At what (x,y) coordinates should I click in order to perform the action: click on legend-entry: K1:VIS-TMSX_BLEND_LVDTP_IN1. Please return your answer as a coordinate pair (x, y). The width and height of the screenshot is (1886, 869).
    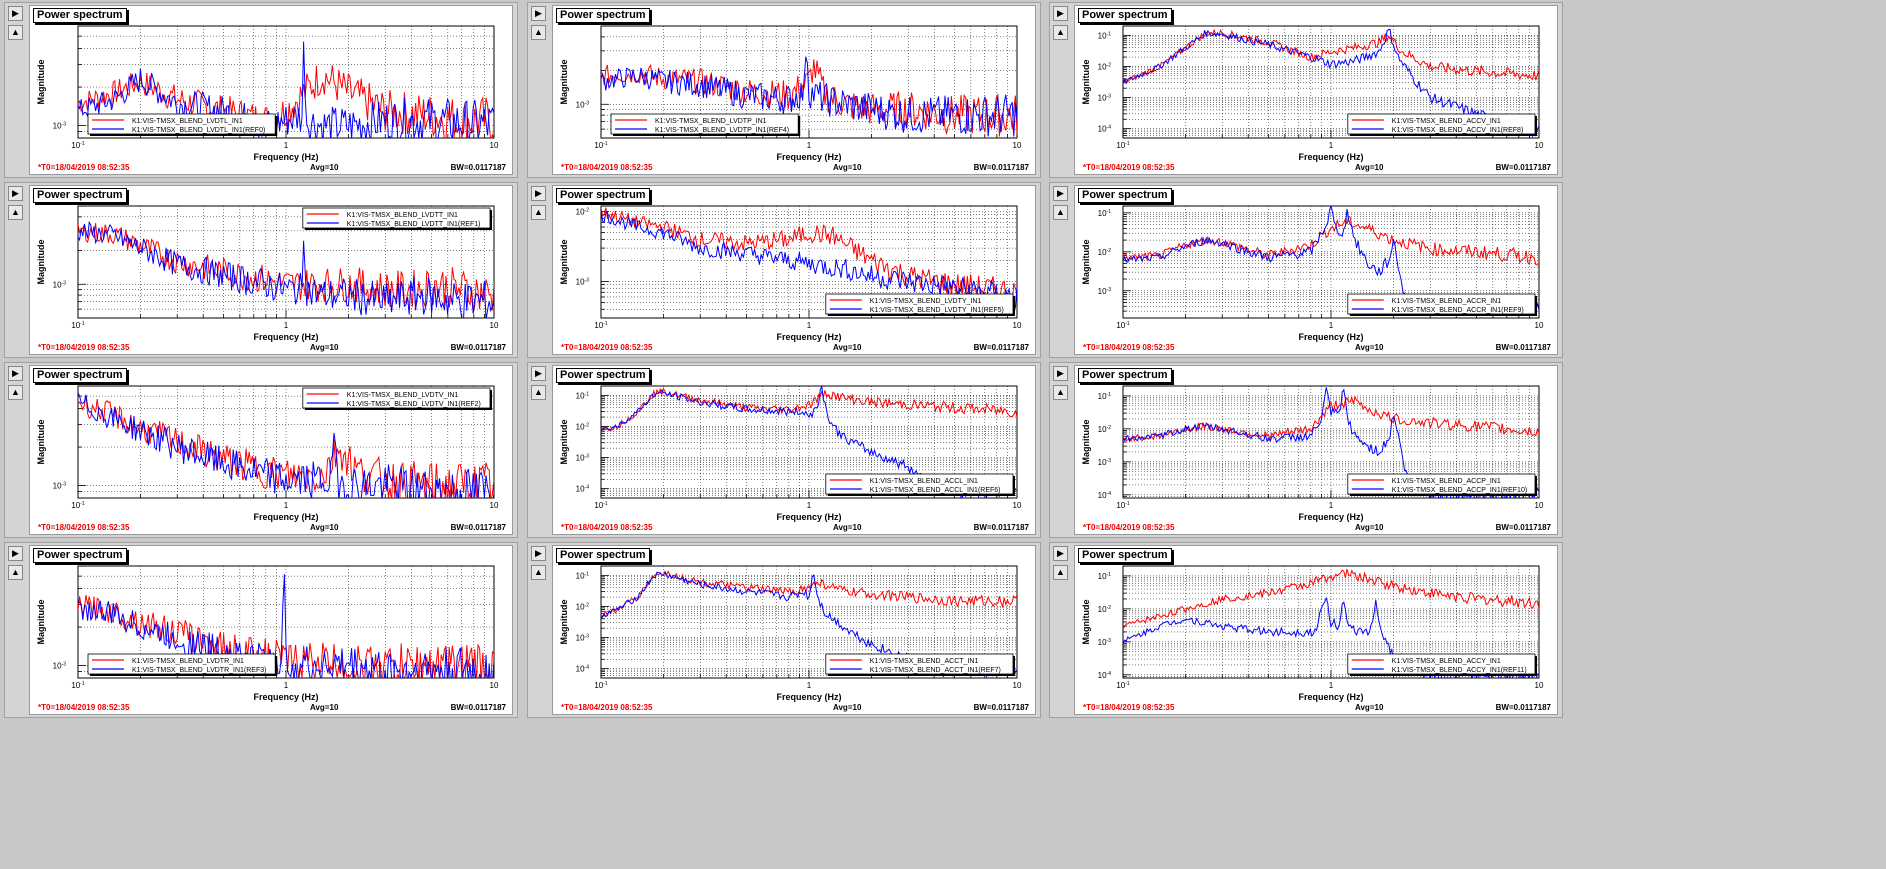
    Looking at the image, I should click on (711, 121).